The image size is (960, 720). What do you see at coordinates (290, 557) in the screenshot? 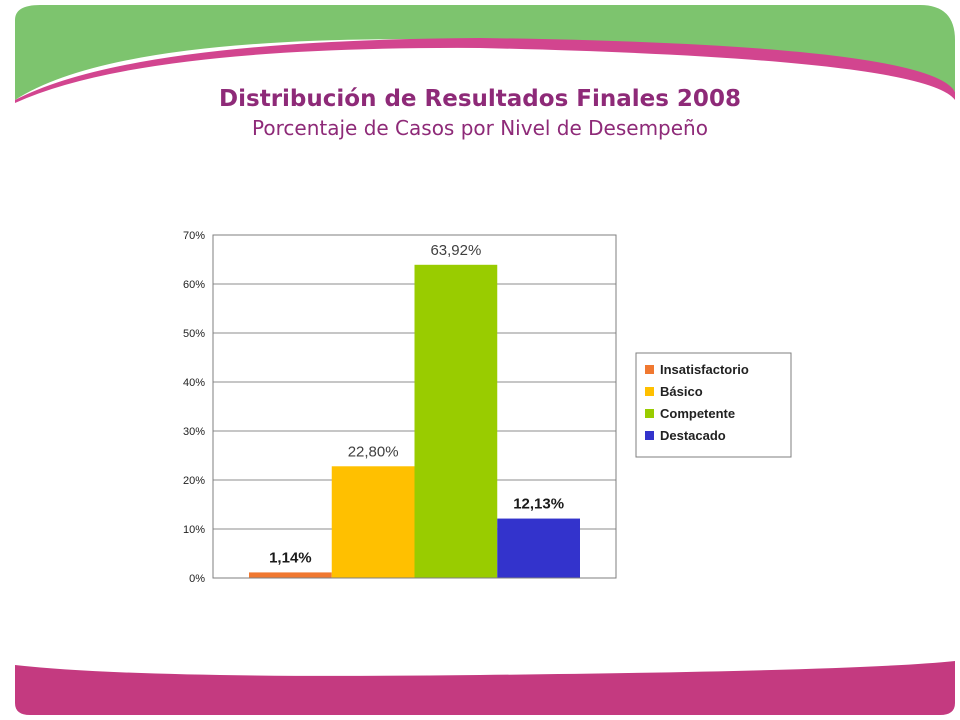
I see `bar-data-label: 1,14%` at bounding box center [290, 557].